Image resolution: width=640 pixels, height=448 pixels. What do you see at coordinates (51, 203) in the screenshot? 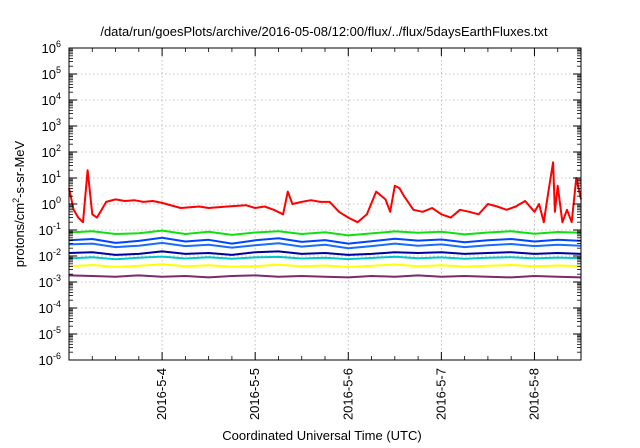
I see `y-tick-label: 10⁰` at bounding box center [51, 203].